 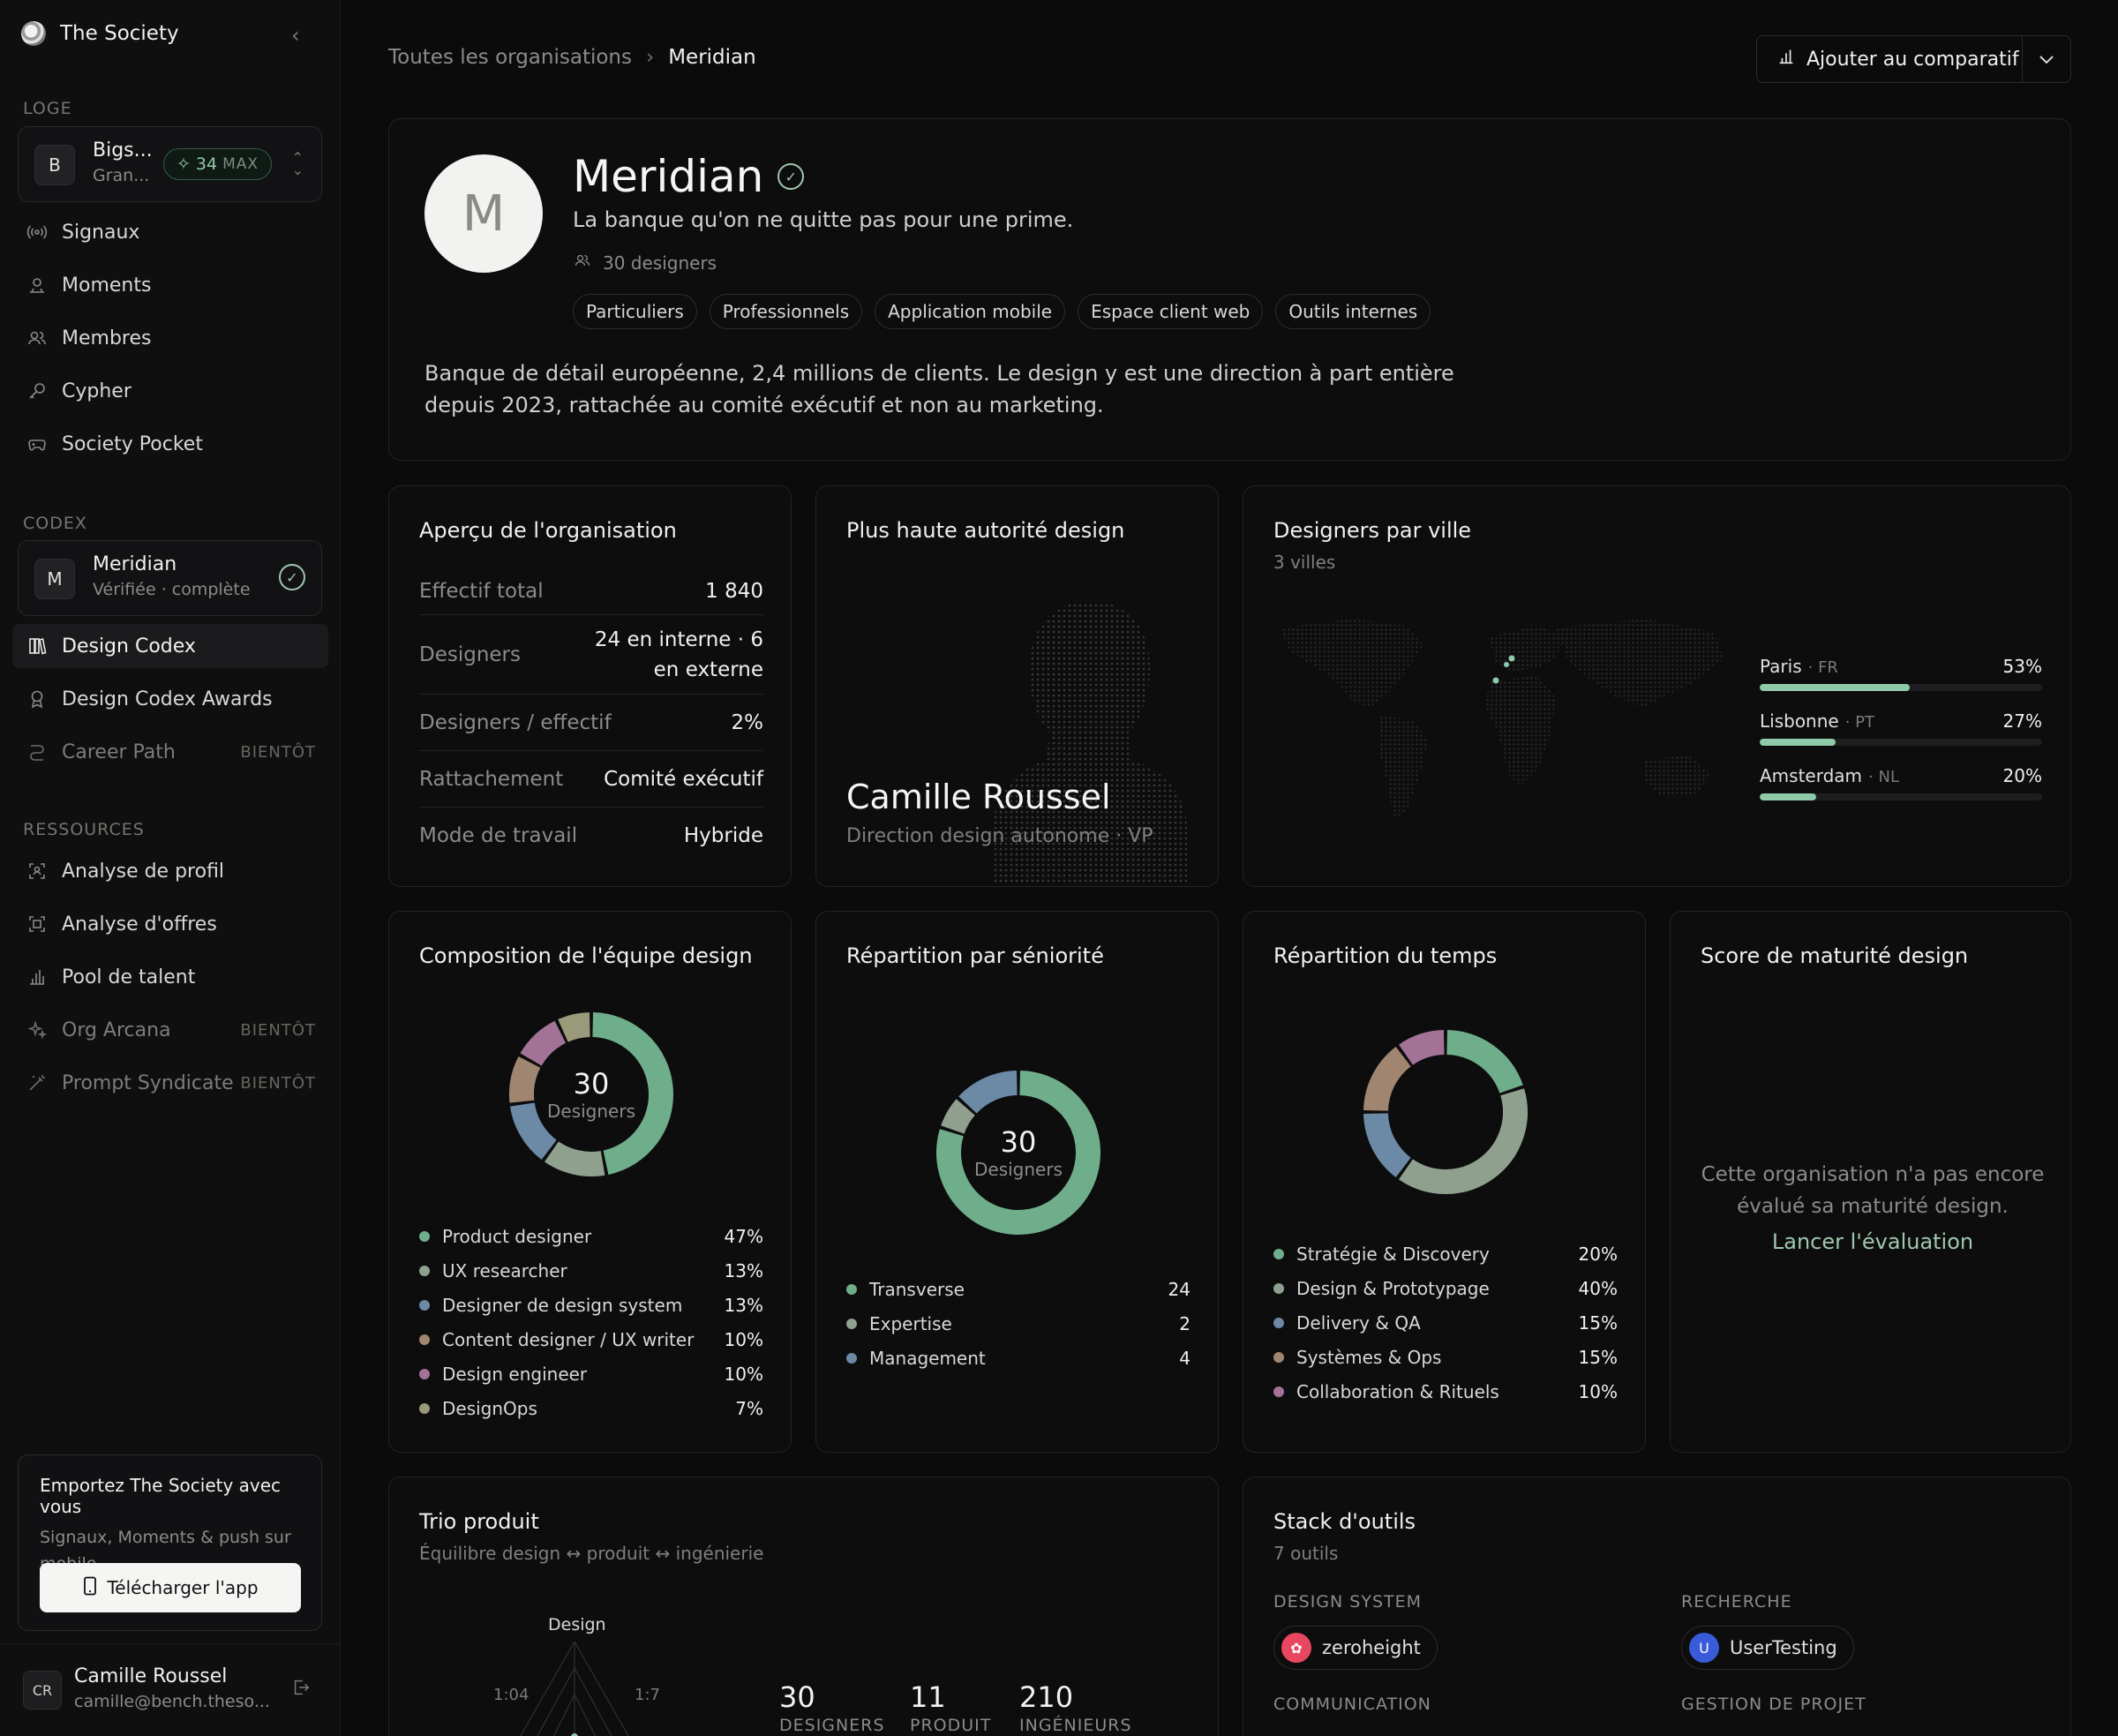 I want to click on legend-label: DesignOps, so click(x=489, y=1408).